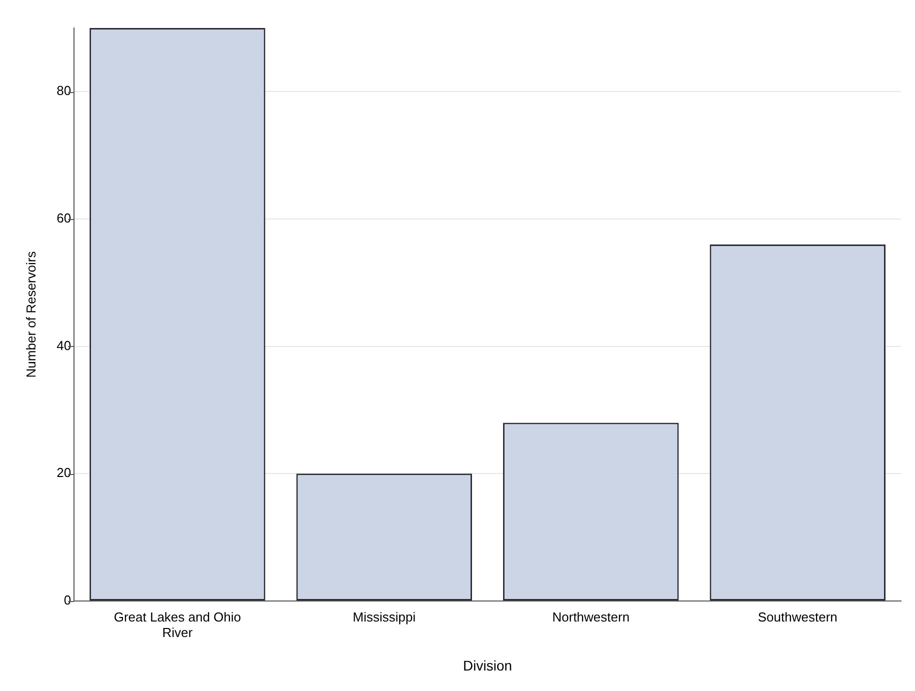  I want to click on y-tick-label: 20, so click(64, 472).